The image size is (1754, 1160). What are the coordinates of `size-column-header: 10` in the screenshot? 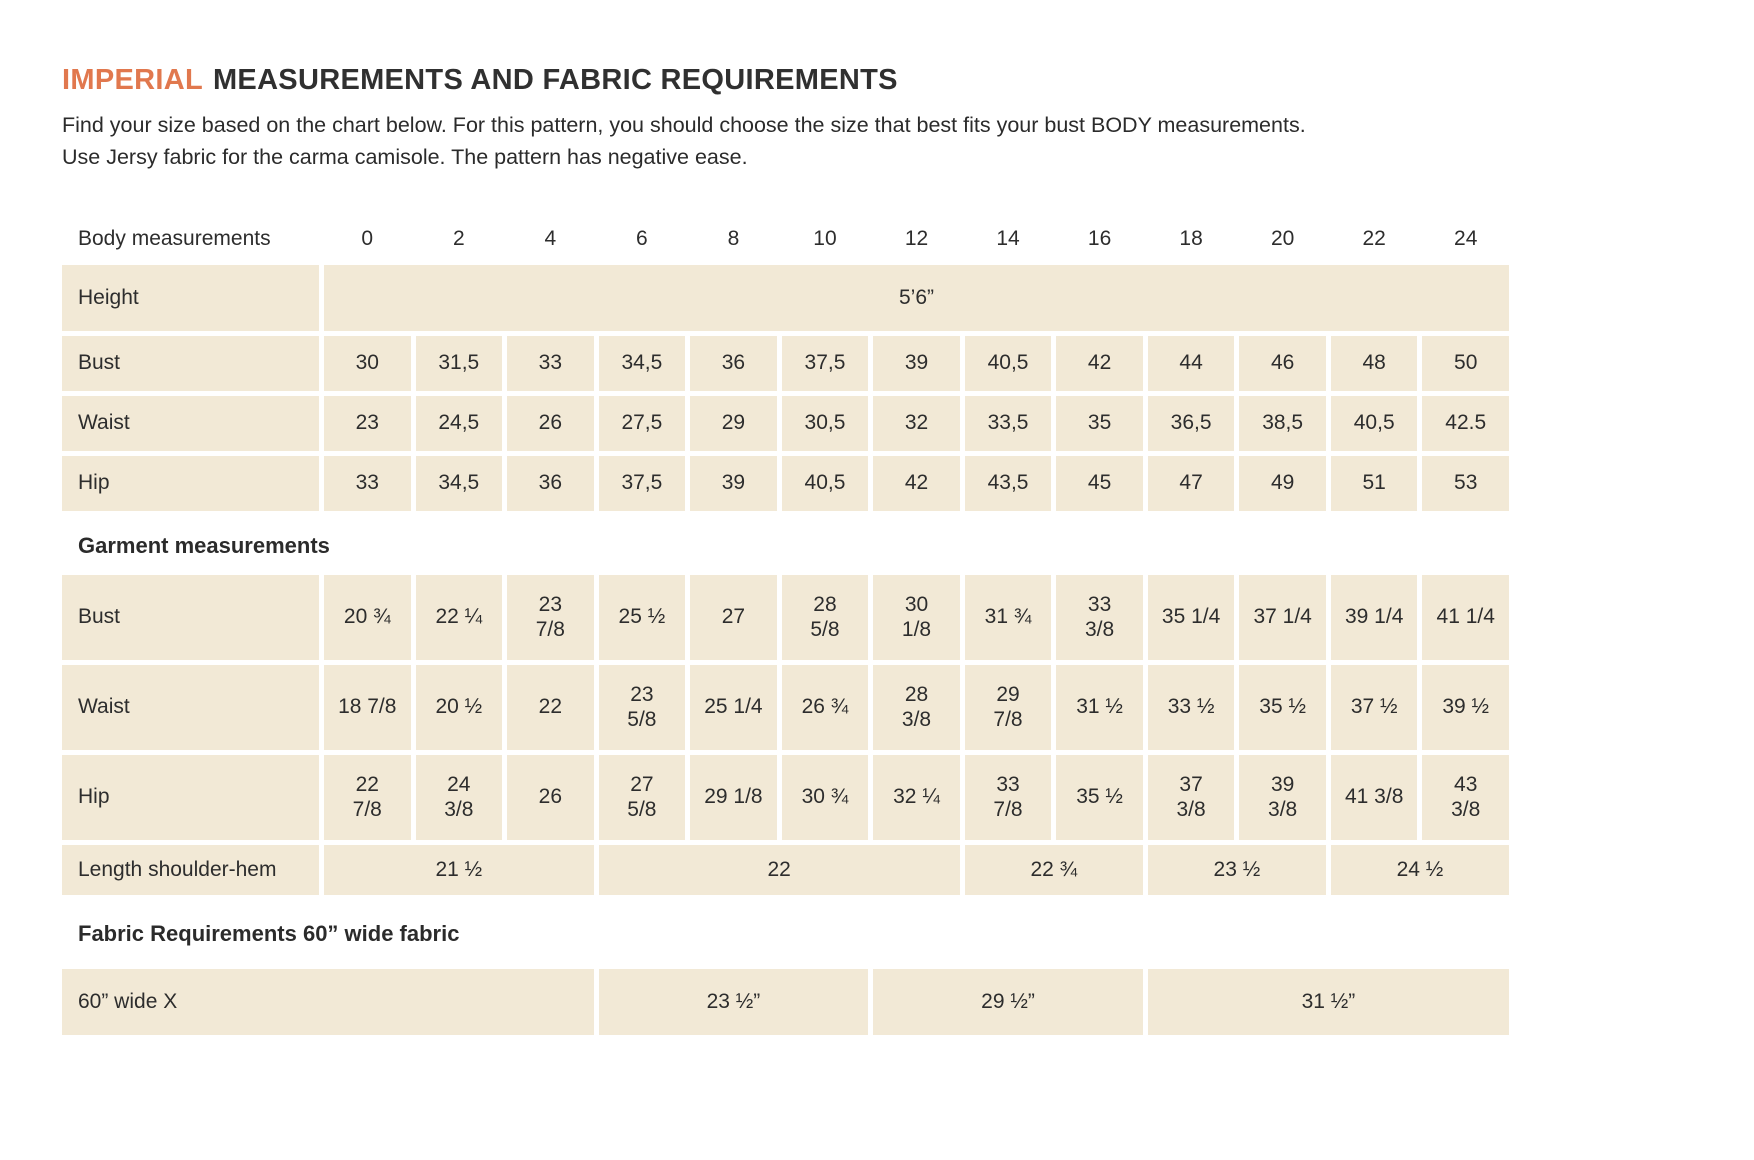 It's located at (825, 238).